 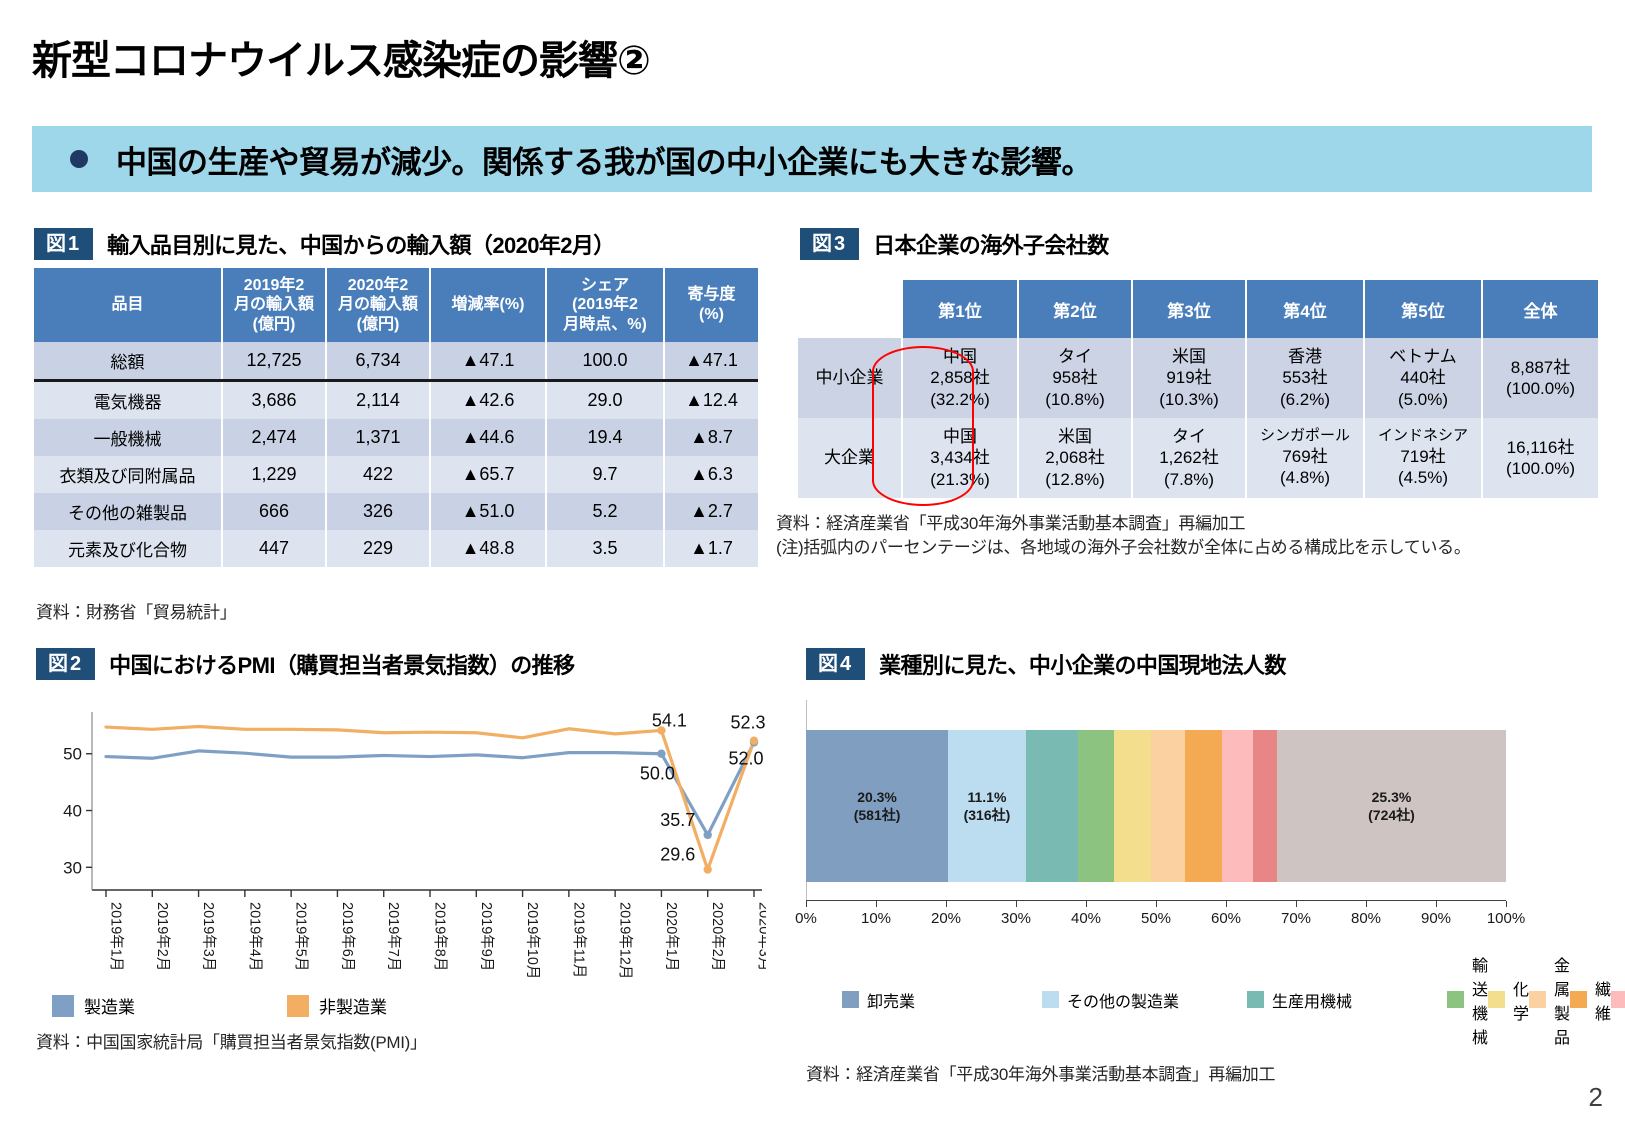 I want to click on cell-pct: (21.3%), so click(x=960, y=479).